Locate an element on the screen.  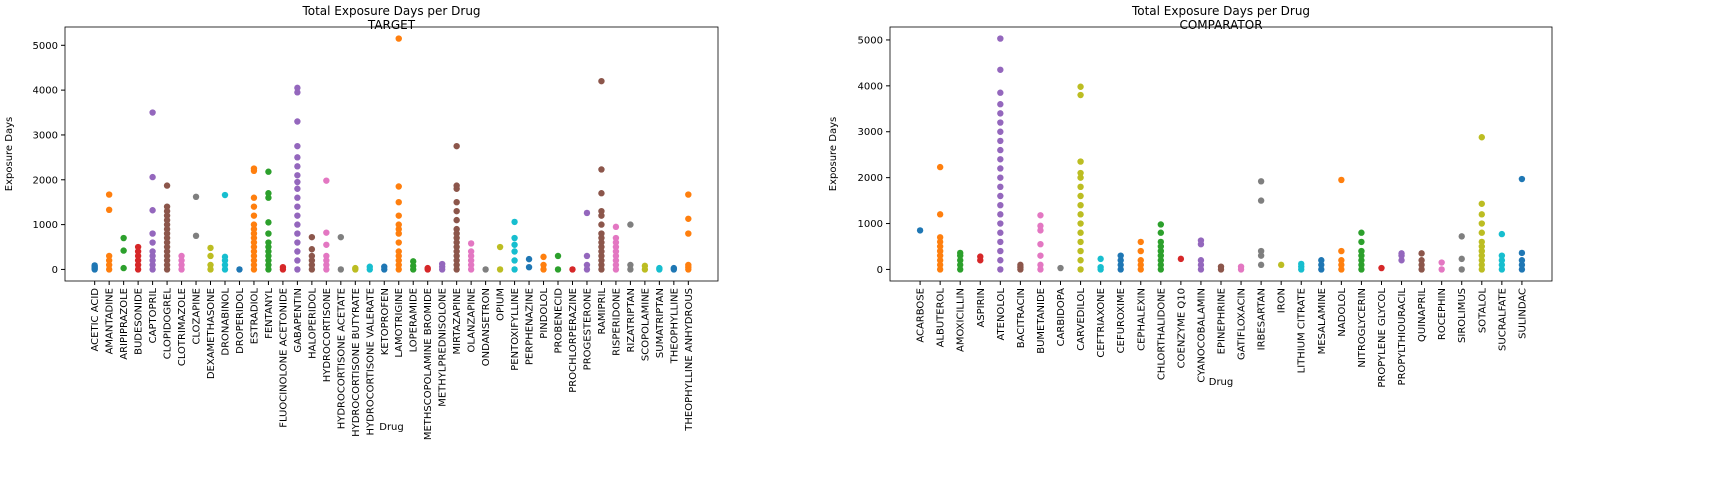
x-tick-label: SULINDAC is located at coordinates (1522, 313).